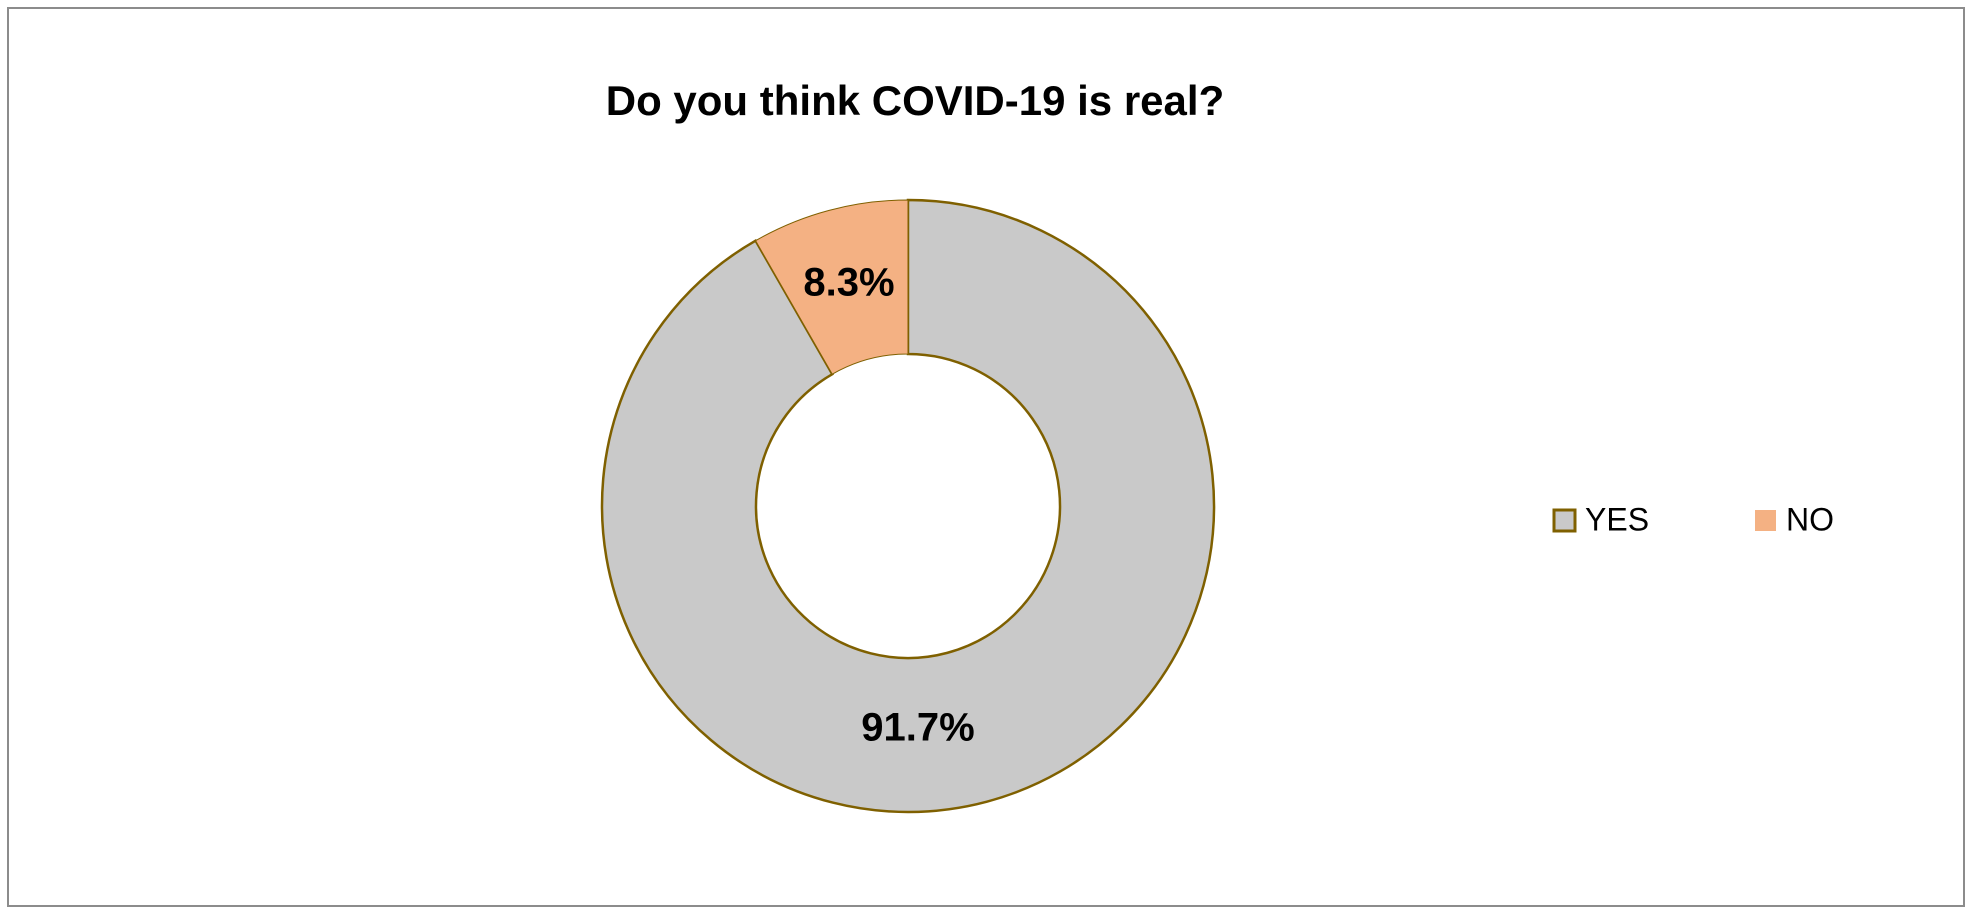 Image resolution: width=1972 pixels, height=916 pixels. I want to click on legend-label: YES, so click(1617, 519).